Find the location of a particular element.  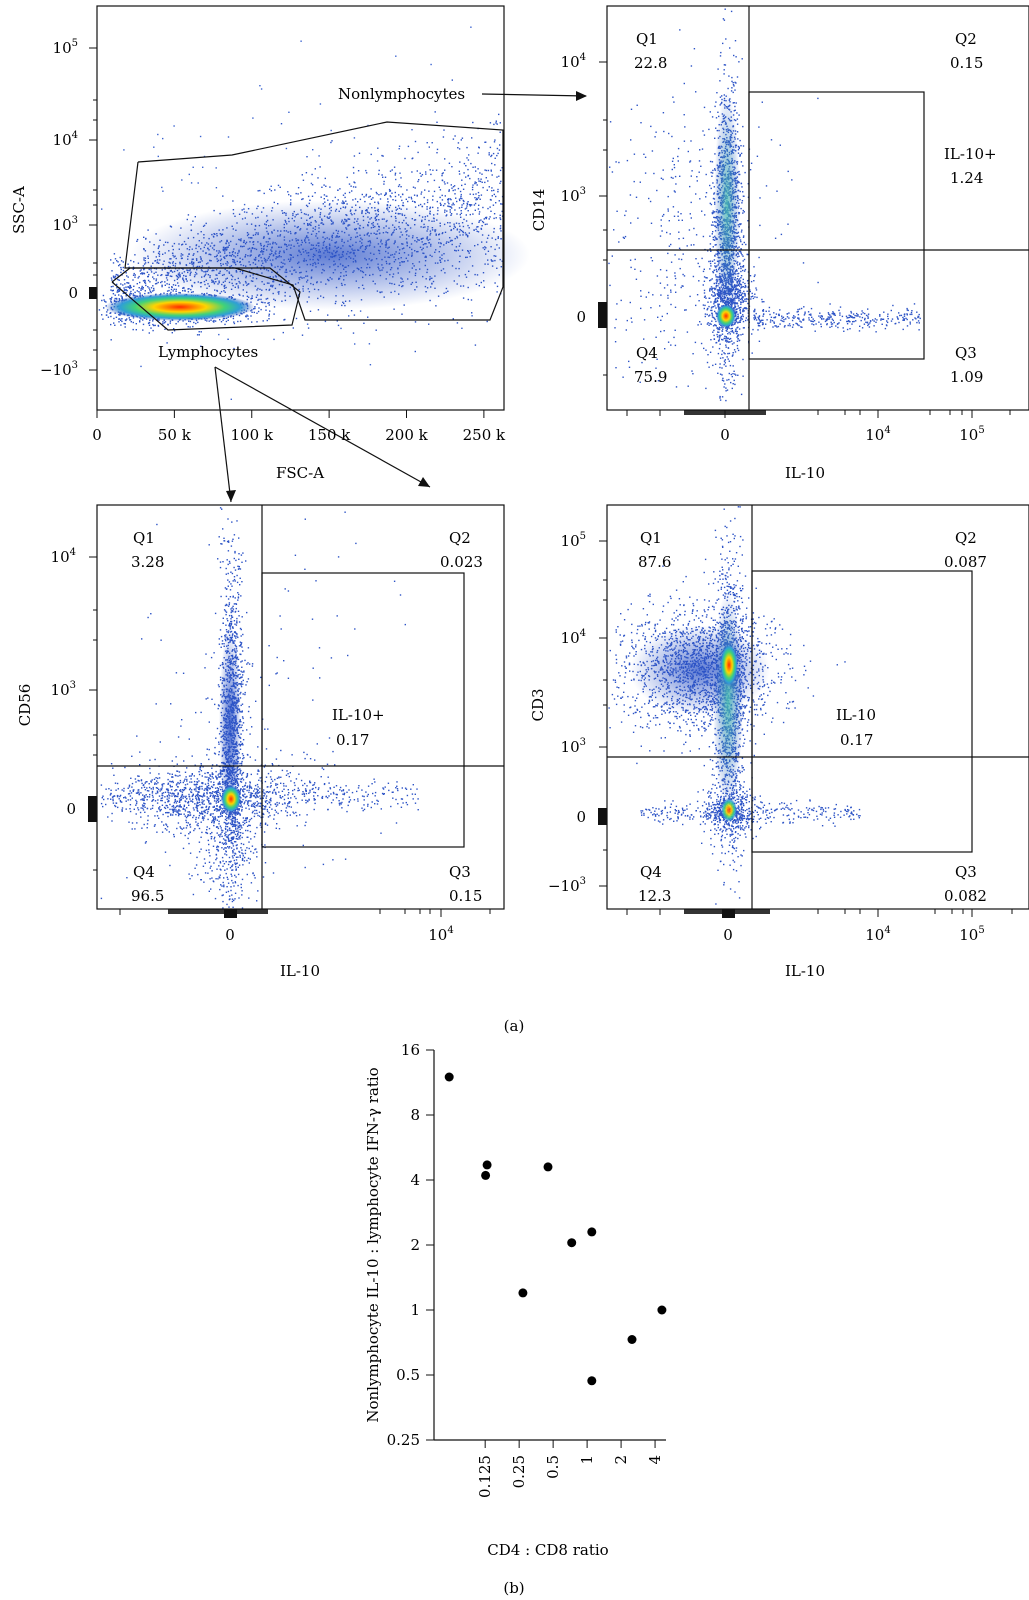

lymphocytes-arrow-cd3 is located at coordinates (322, 427).